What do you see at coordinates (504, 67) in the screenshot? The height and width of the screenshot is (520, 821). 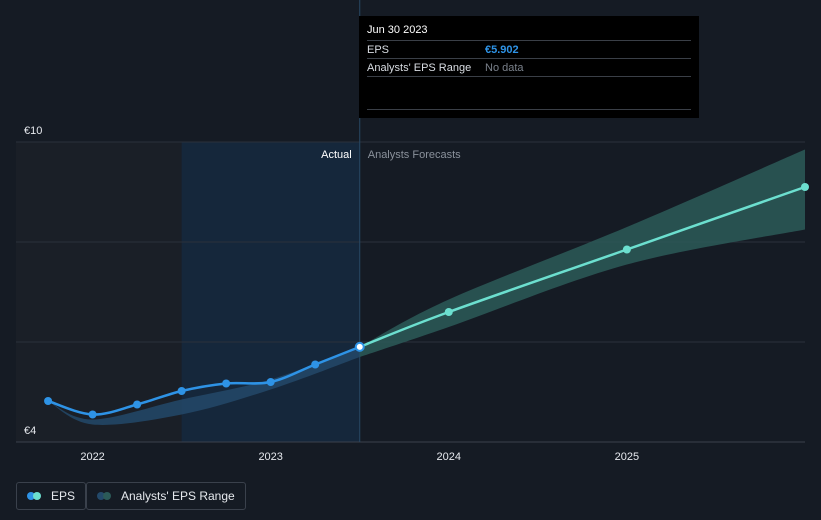 I see `tooltip-range-value: No data` at bounding box center [504, 67].